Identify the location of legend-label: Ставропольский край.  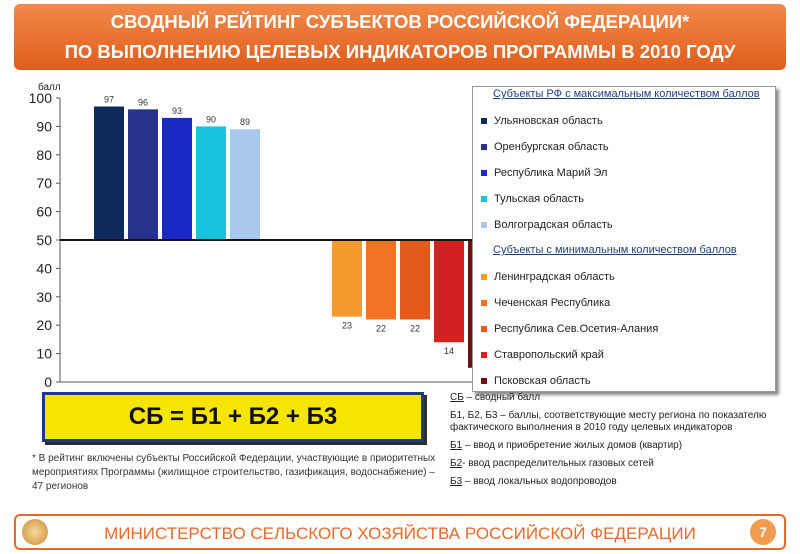
(549, 355).